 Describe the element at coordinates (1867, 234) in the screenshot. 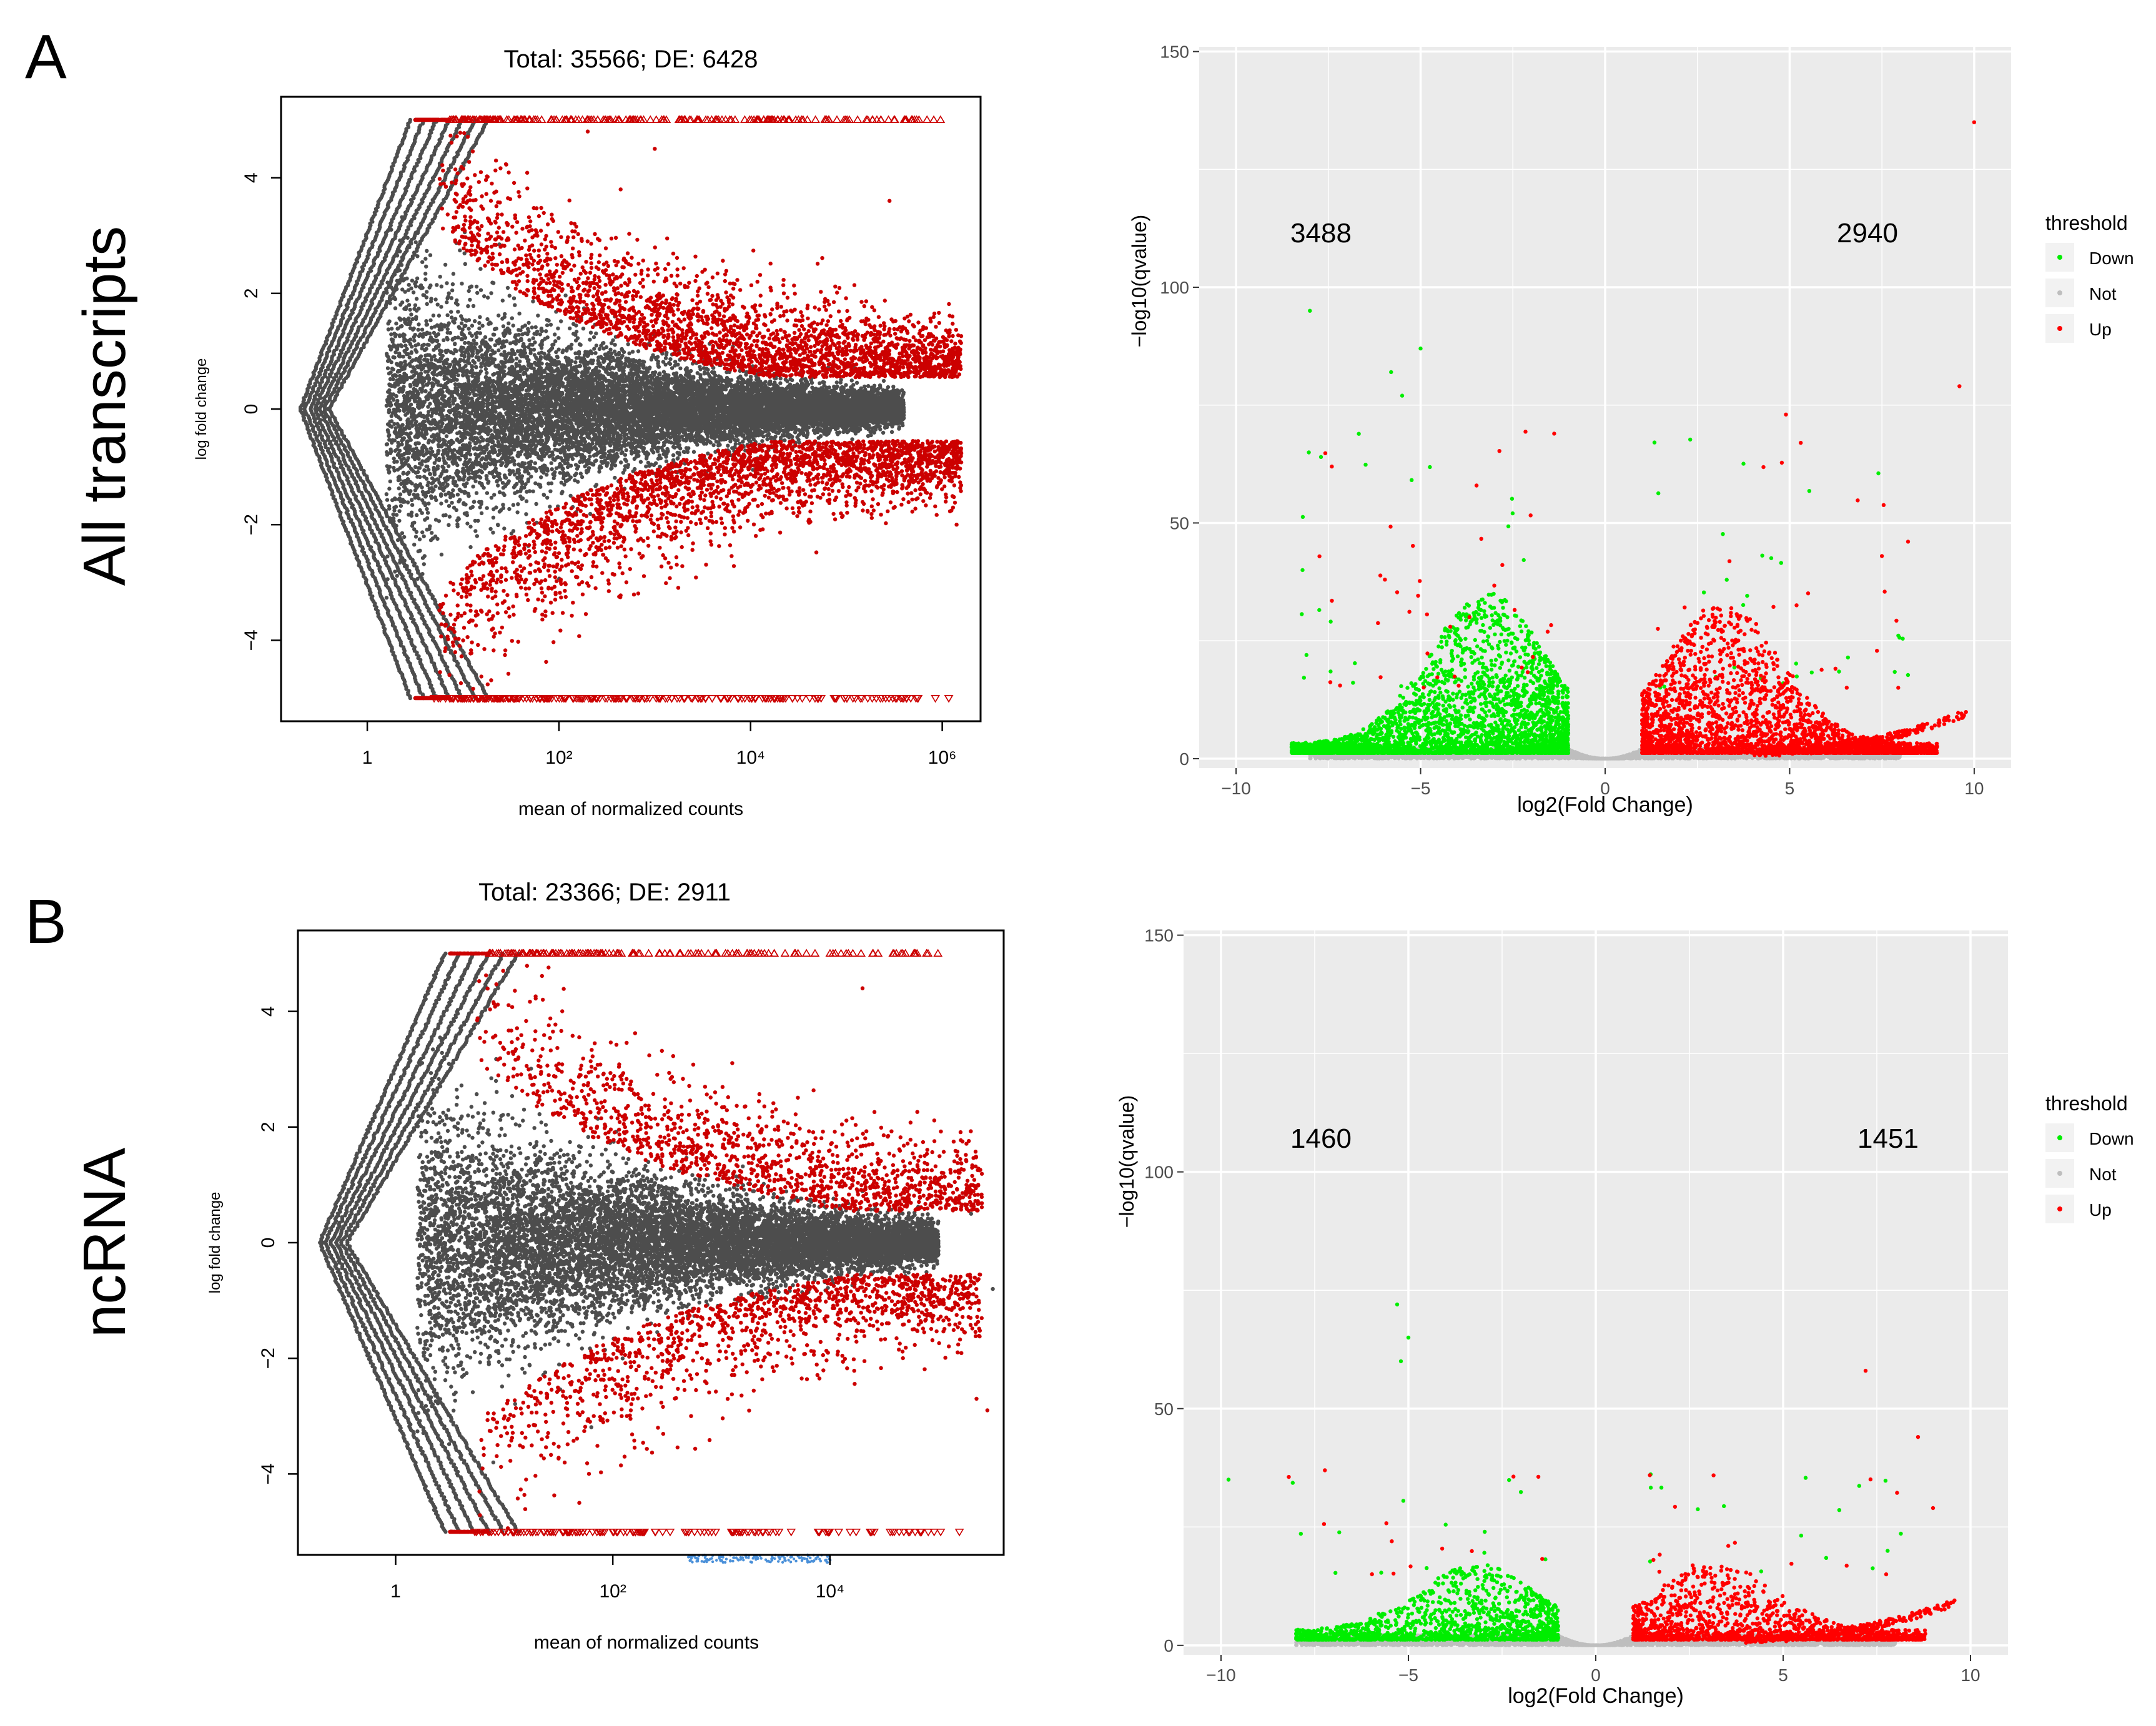

I see `volcano-a-up-count: 2940` at that location.